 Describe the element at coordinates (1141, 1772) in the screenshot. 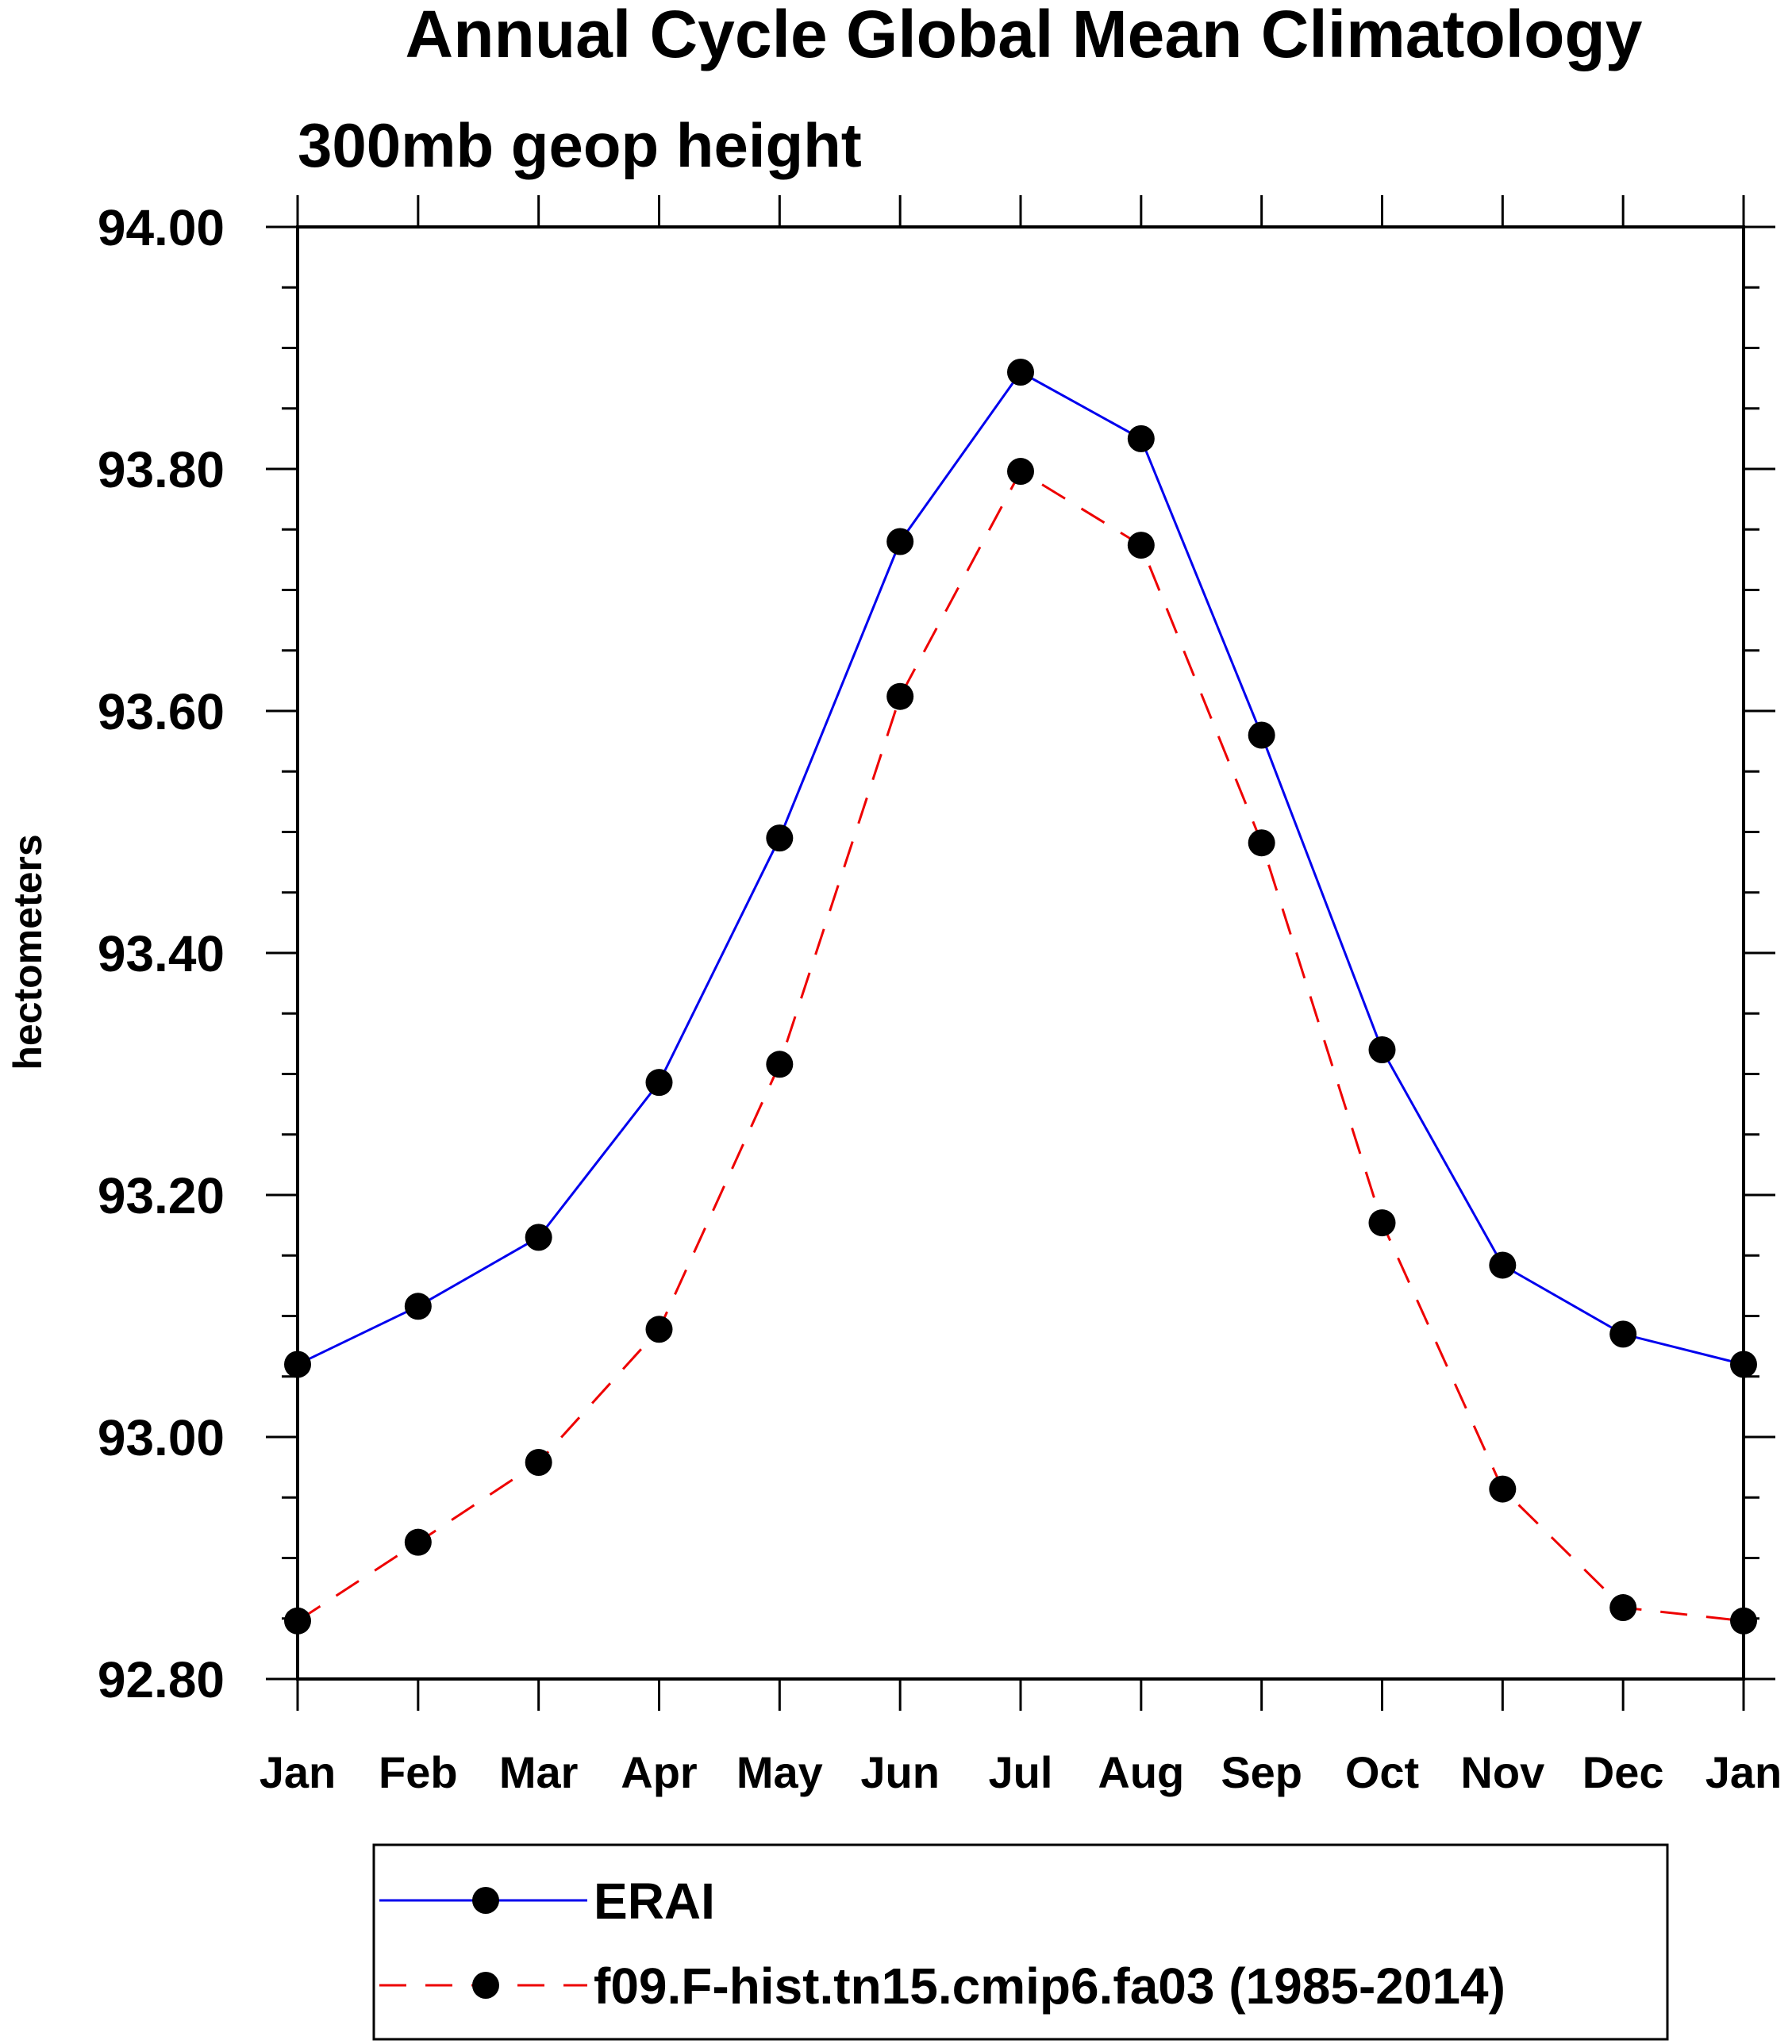

I see `x-tick-label: Aug` at that location.